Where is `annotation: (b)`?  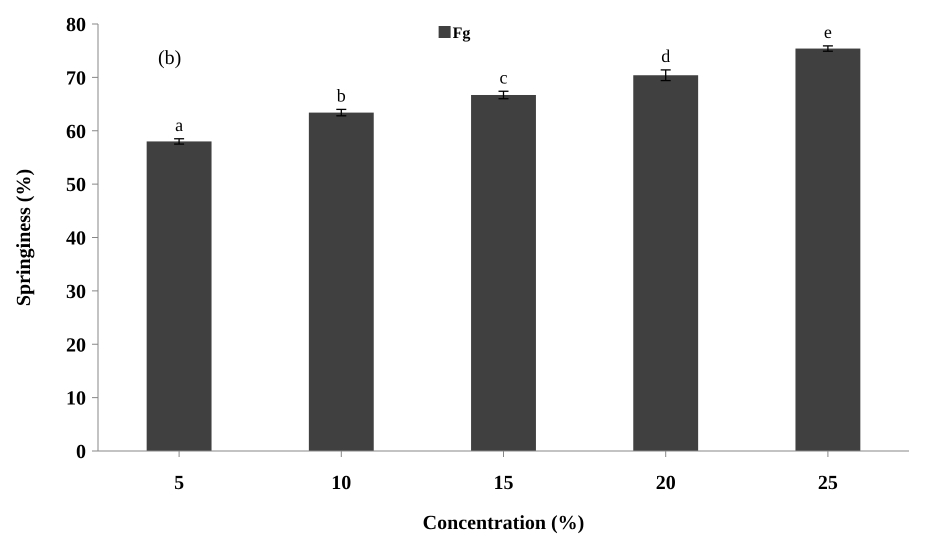 annotation: (b) is located at coordinates (170, 58).